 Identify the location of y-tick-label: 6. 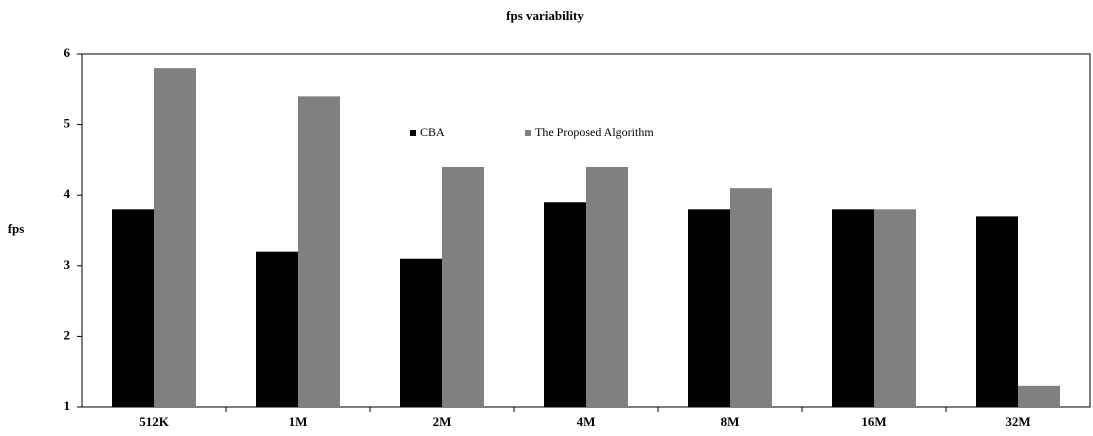
(67, 52).